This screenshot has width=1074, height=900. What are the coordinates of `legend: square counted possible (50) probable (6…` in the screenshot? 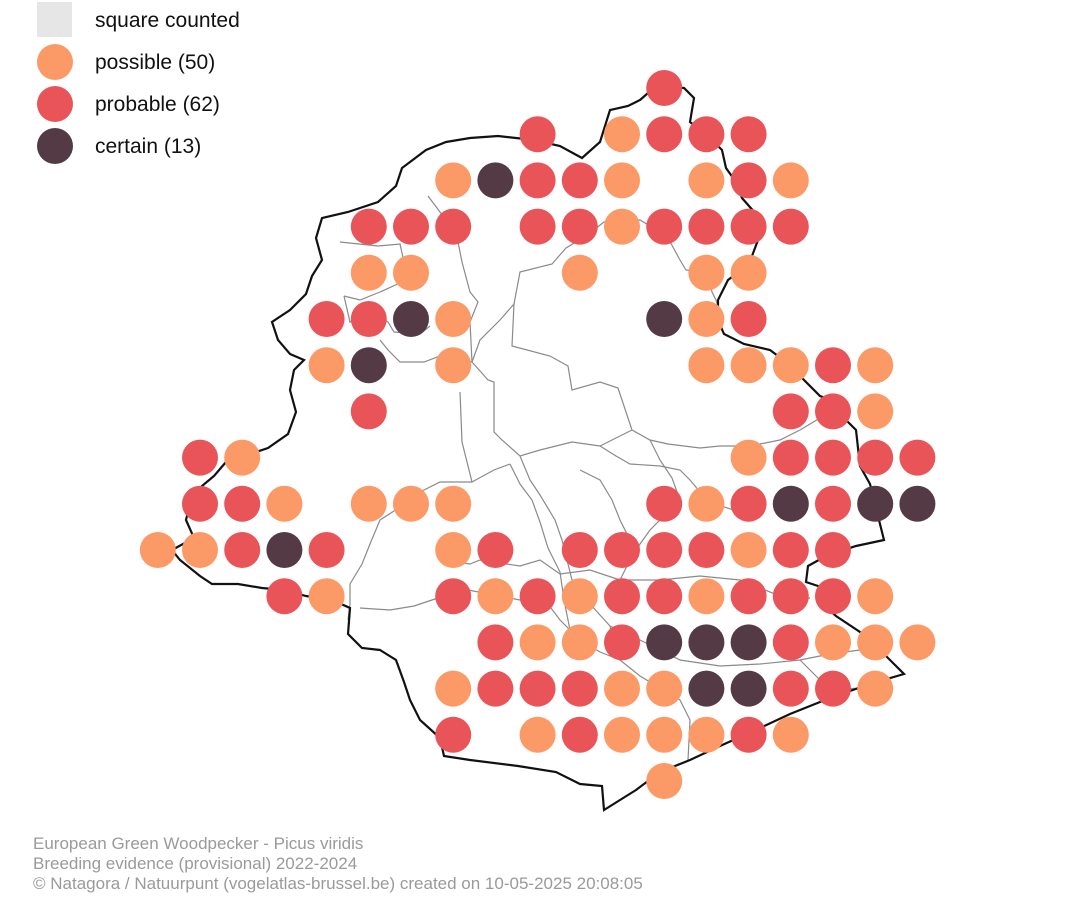 It's located at (138, 83).